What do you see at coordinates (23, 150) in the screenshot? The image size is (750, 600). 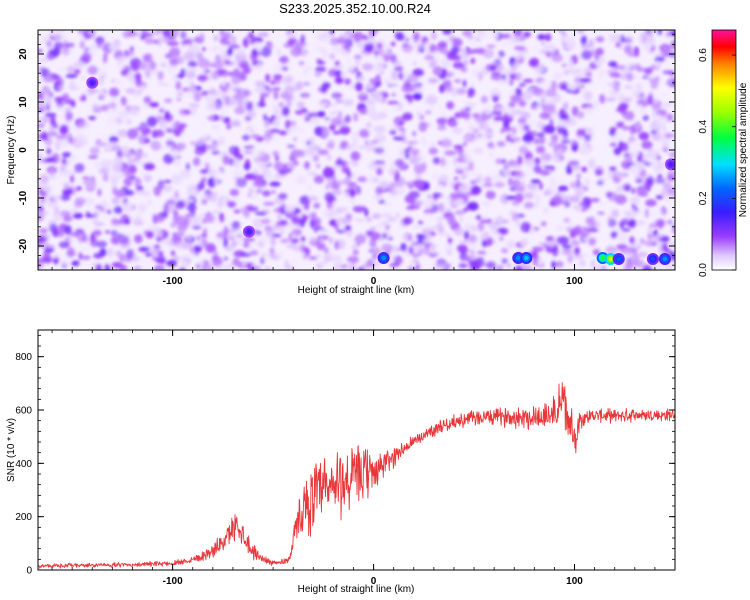 I see `y-tick-label: 0` at bounding box center [23, 150].